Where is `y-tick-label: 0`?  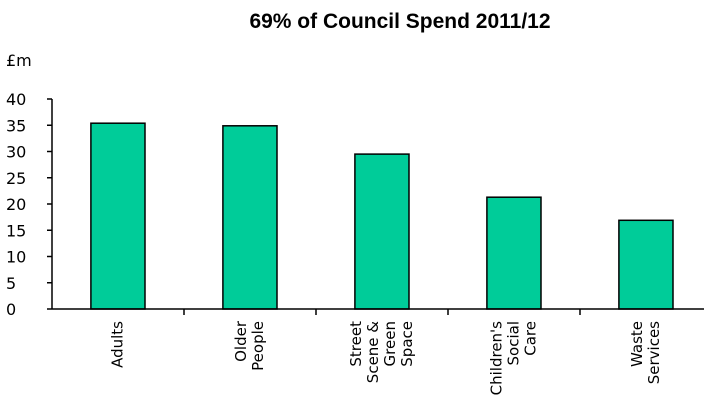 y-tick-label: 0 is located at coordinates (11, 309).